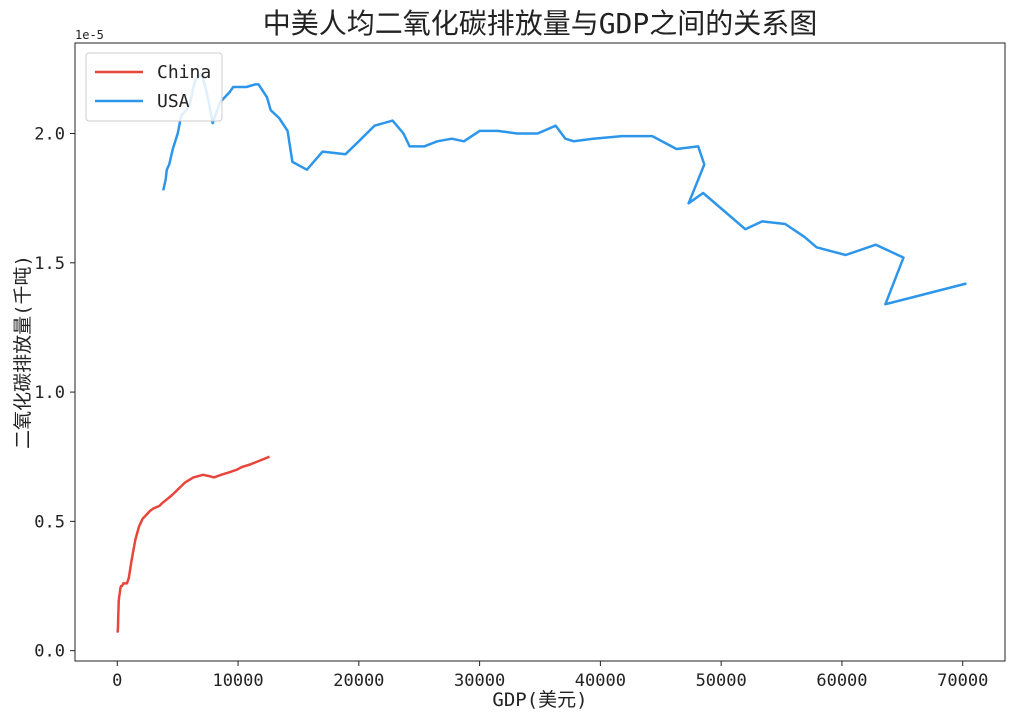 The image size is (1015, 720). Describe the element at coordinates (540, 23) in the screenshot. I see `chart-title: 中美人均二氧化碳排放量与GDP之间的关系图` at that location.